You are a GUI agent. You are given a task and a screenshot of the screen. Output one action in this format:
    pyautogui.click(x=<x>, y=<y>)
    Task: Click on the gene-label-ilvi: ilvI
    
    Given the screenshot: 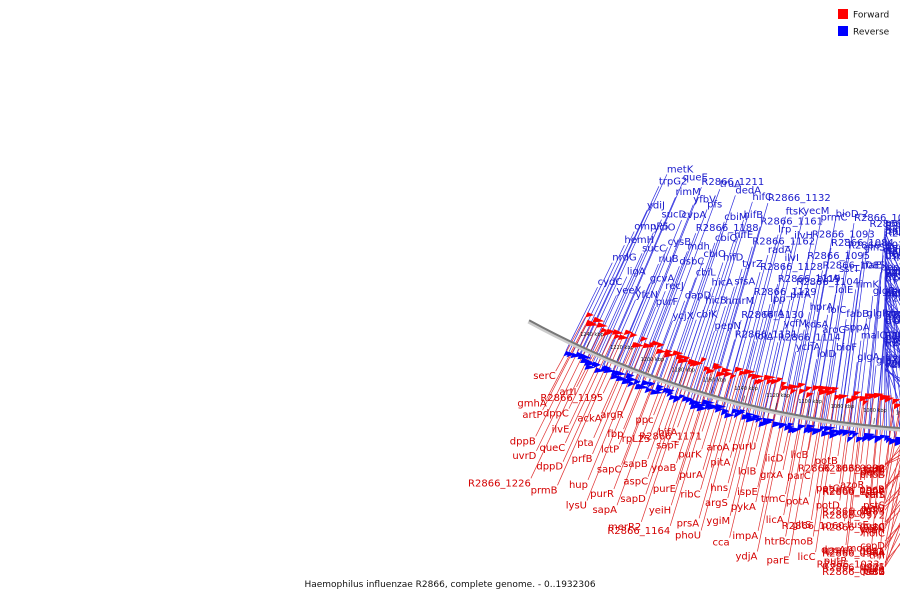 What is the action you would take?
    pyautogui.click(x=792, y=258)
    